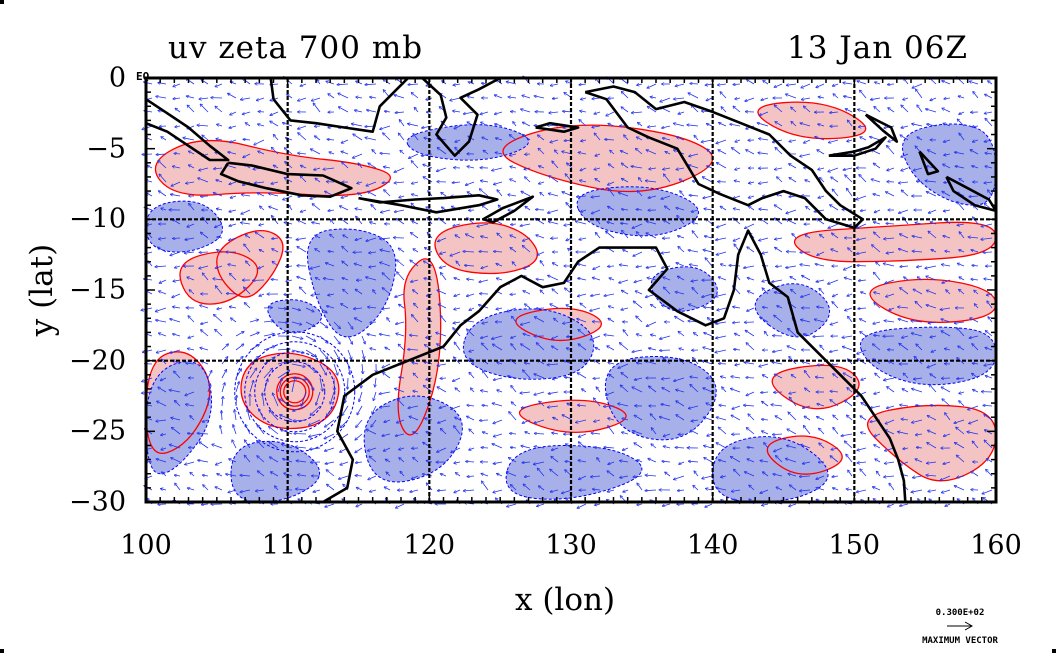 Image resolution: width=1056 pixels, height=653 pixels. Describe the element at coordinates (811, 120) in the screenshot. I see `positive-vorticity-area` at that location.